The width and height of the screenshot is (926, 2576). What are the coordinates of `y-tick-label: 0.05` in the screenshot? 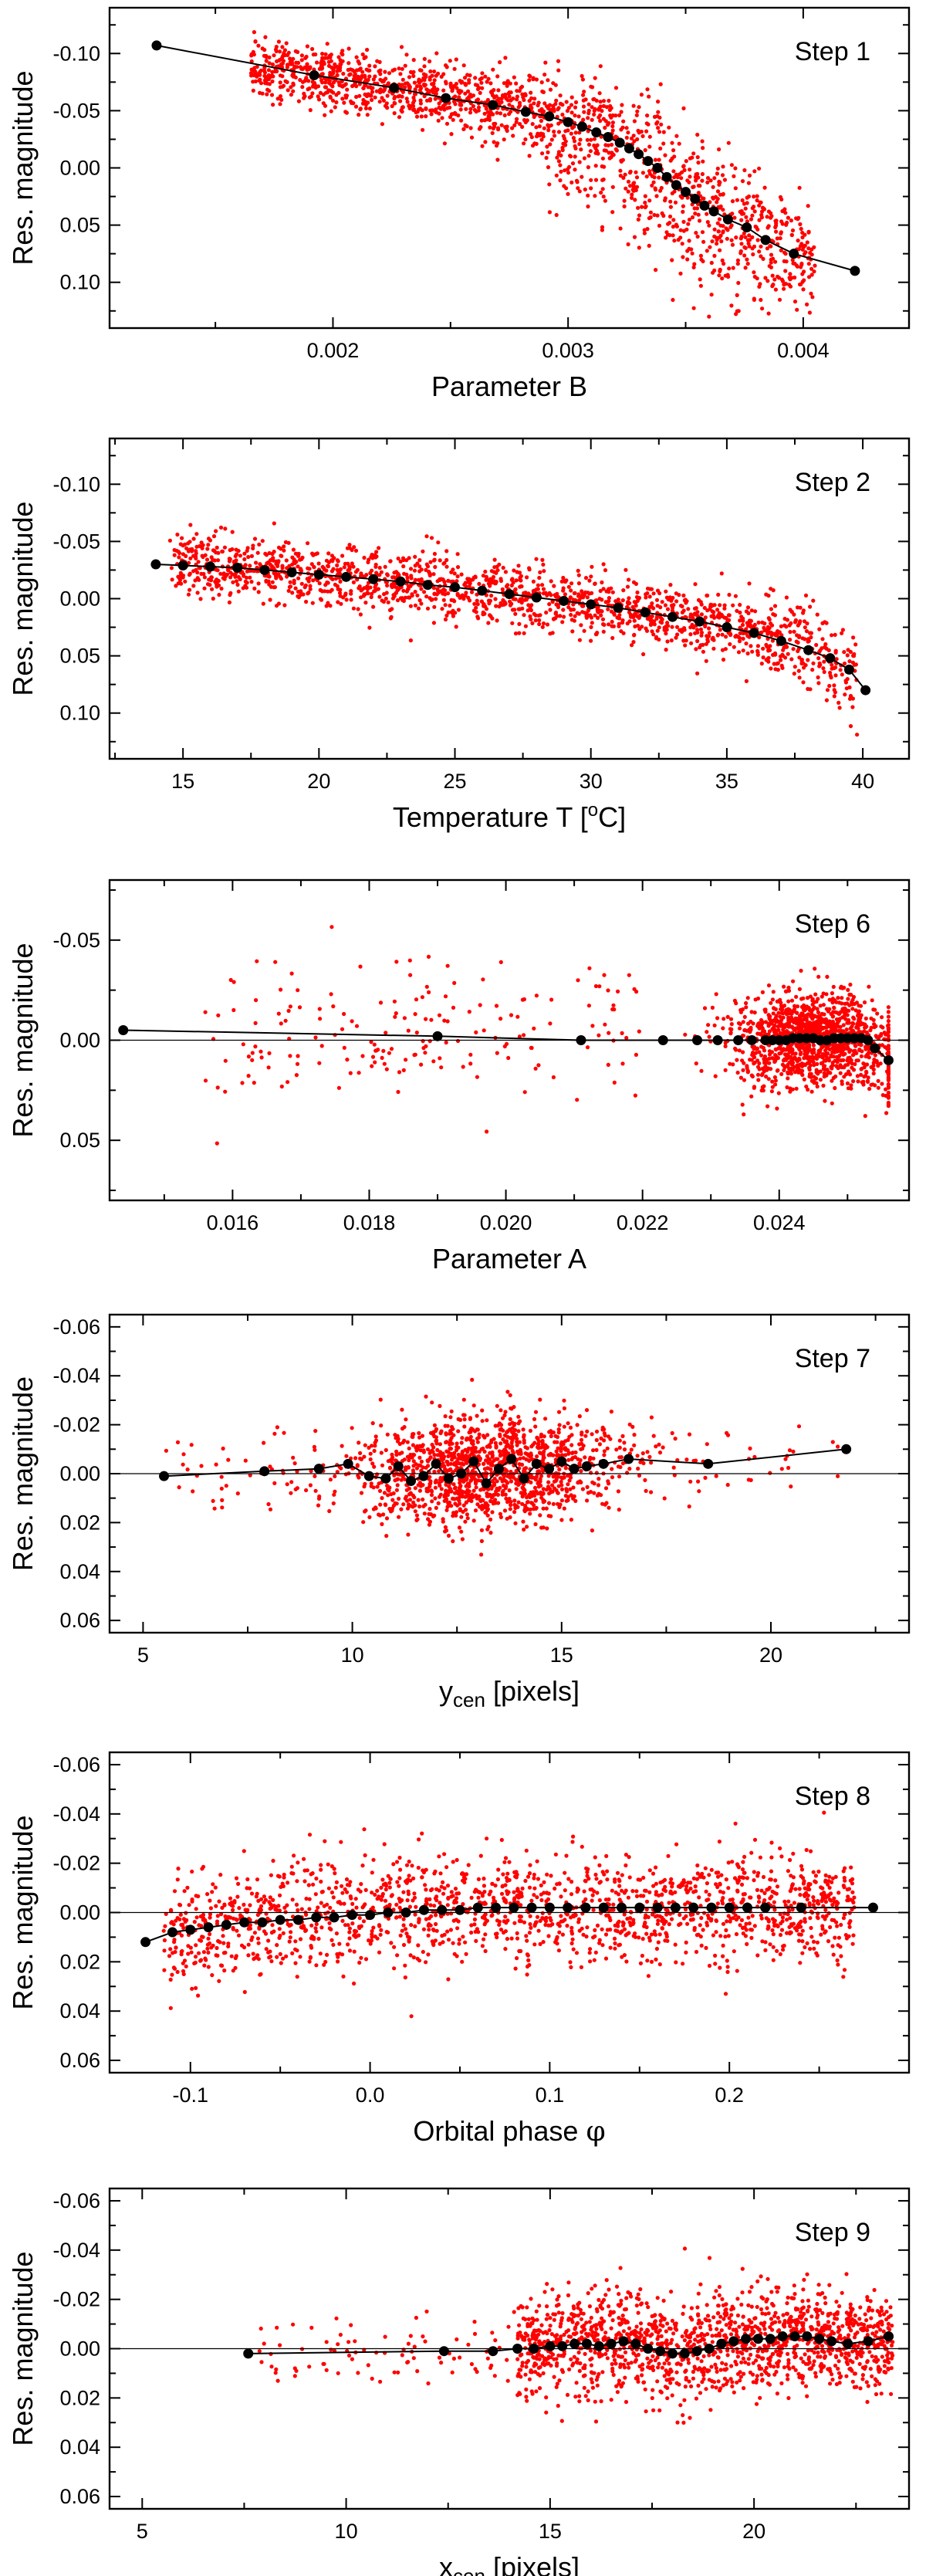 It's located at (79, 657).